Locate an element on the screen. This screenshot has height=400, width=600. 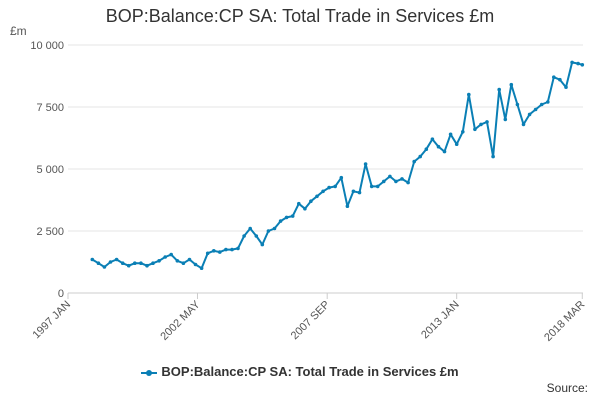
x-tick-label: 2018 MAR is located at coordinates (564, 321).